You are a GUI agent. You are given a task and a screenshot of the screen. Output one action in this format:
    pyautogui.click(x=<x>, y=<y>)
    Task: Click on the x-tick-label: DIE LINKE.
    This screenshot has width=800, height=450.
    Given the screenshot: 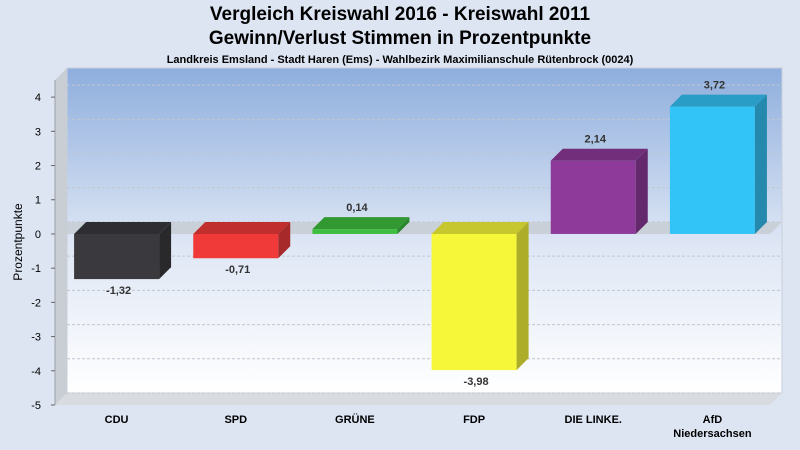 What is the action you would take?
    pyautogui.click(x=593, y=420)
    